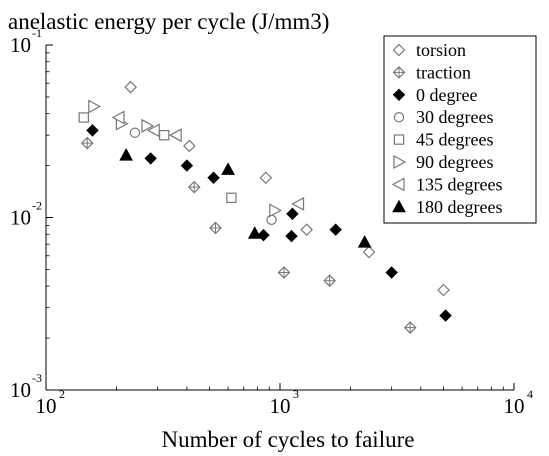 The image size is (549, 456). What do you see at coordinates (443, 72) in the screenshot?
I see `legend-label: traction` at bounding box center [443, 72].